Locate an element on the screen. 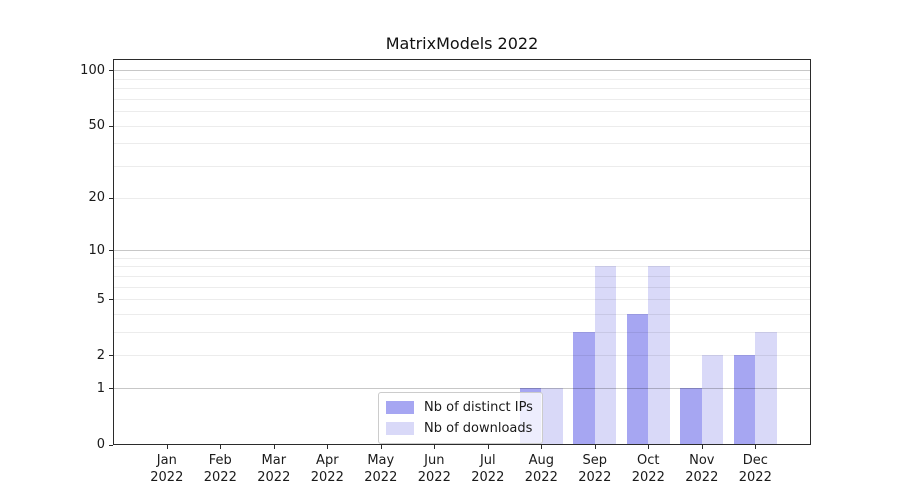 The image size is (900, 500). legend: Nb of distinct IPs Nb of downloads is located at coordinates (460, 418).